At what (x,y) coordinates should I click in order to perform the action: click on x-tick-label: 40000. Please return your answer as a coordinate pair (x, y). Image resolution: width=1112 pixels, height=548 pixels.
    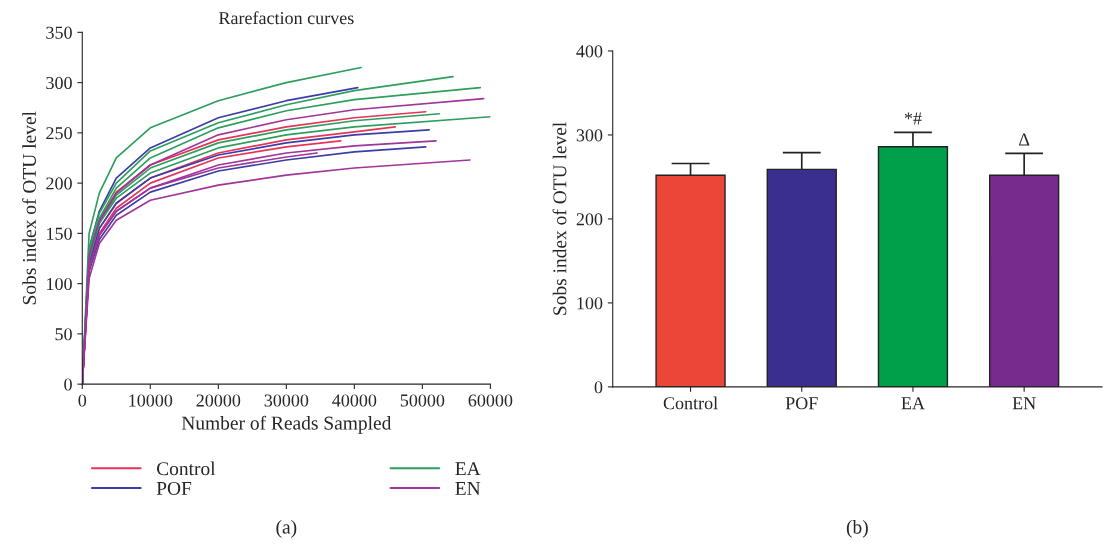
    Looking at the image, I should click on (354, 400).